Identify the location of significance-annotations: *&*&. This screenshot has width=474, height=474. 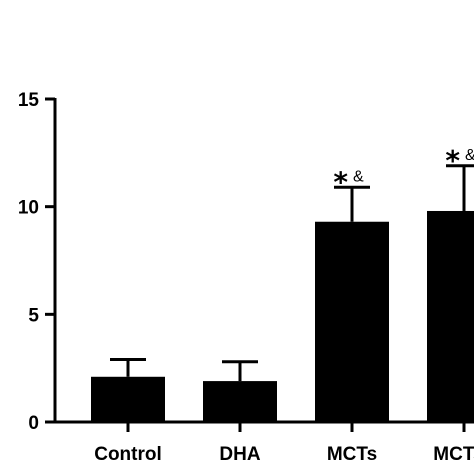
(403, 171).